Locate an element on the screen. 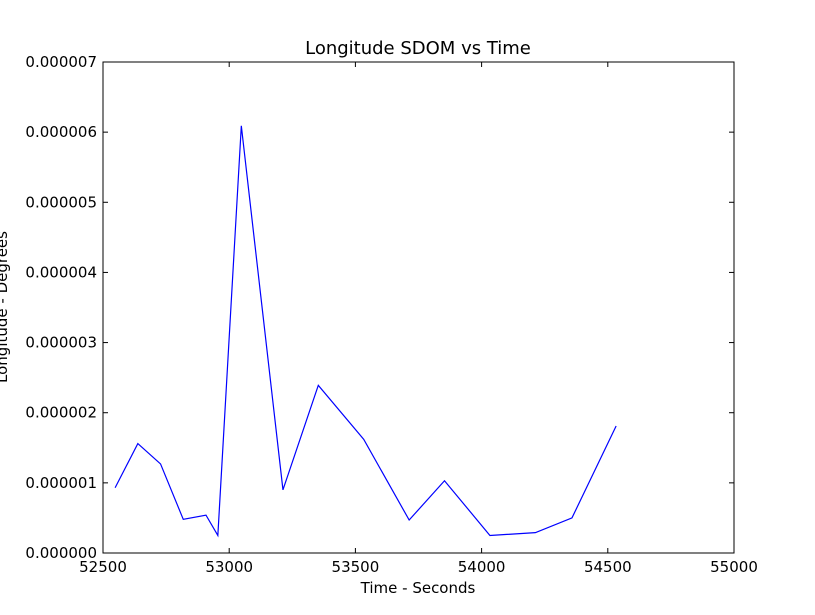 This screenshot has height=615, width=815. x-tick-label: 53000 is located at coordinates (229, 567).